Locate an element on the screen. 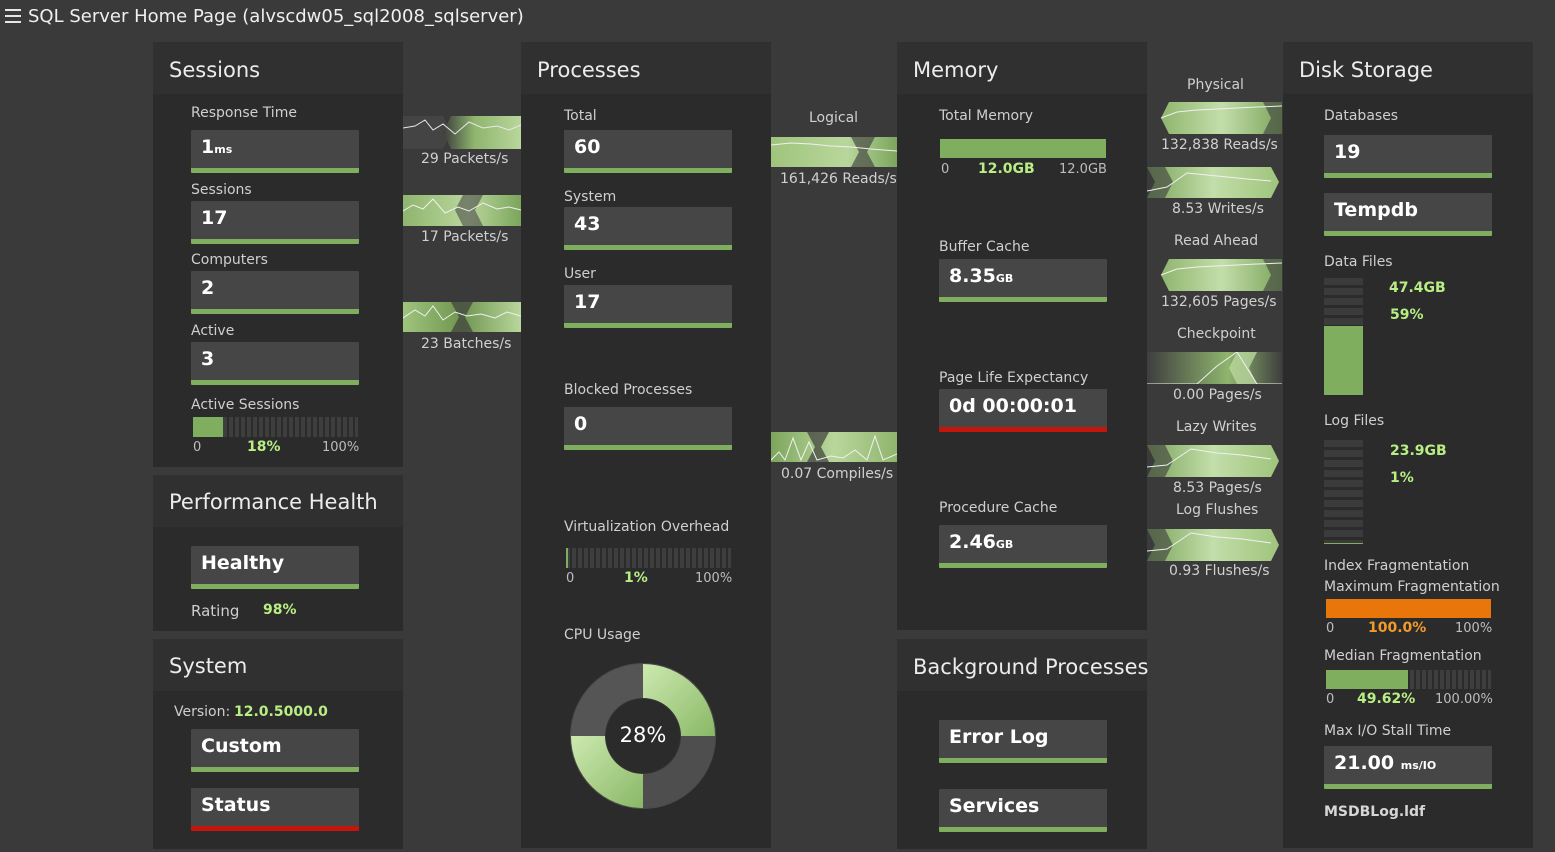  virtualization-bar-fill is located at coordinates (567, 558).